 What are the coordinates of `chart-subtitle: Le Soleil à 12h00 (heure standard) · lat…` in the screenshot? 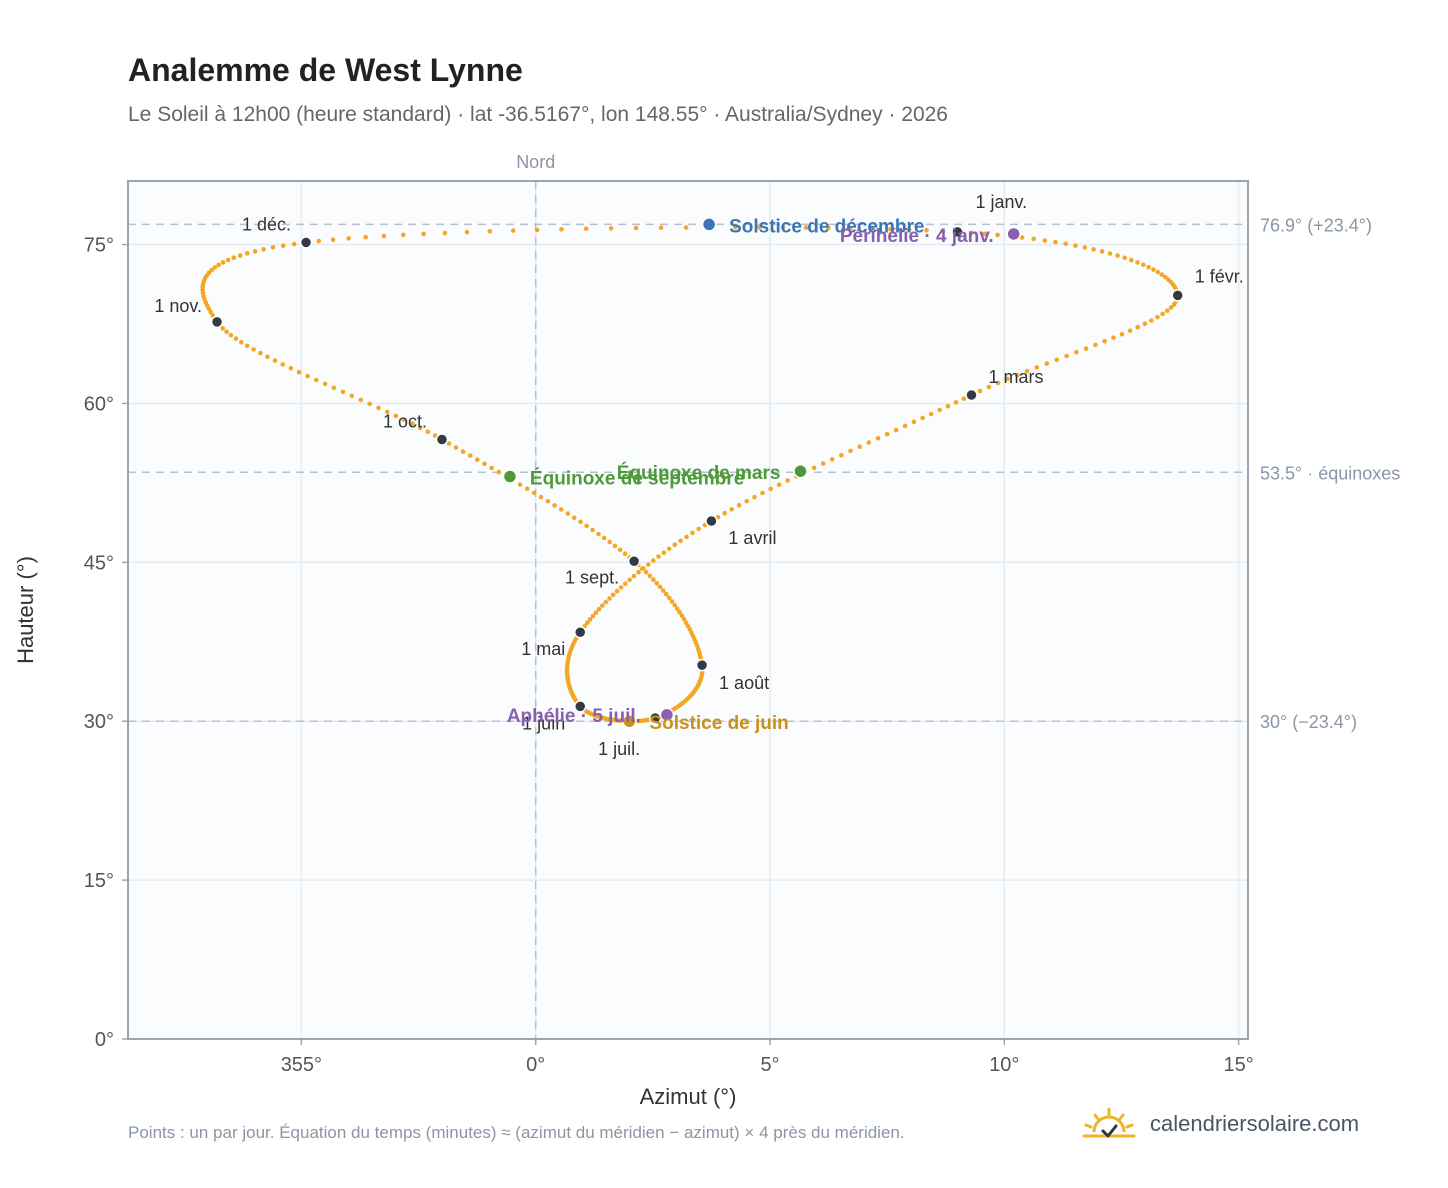 It's located at (538, 114).